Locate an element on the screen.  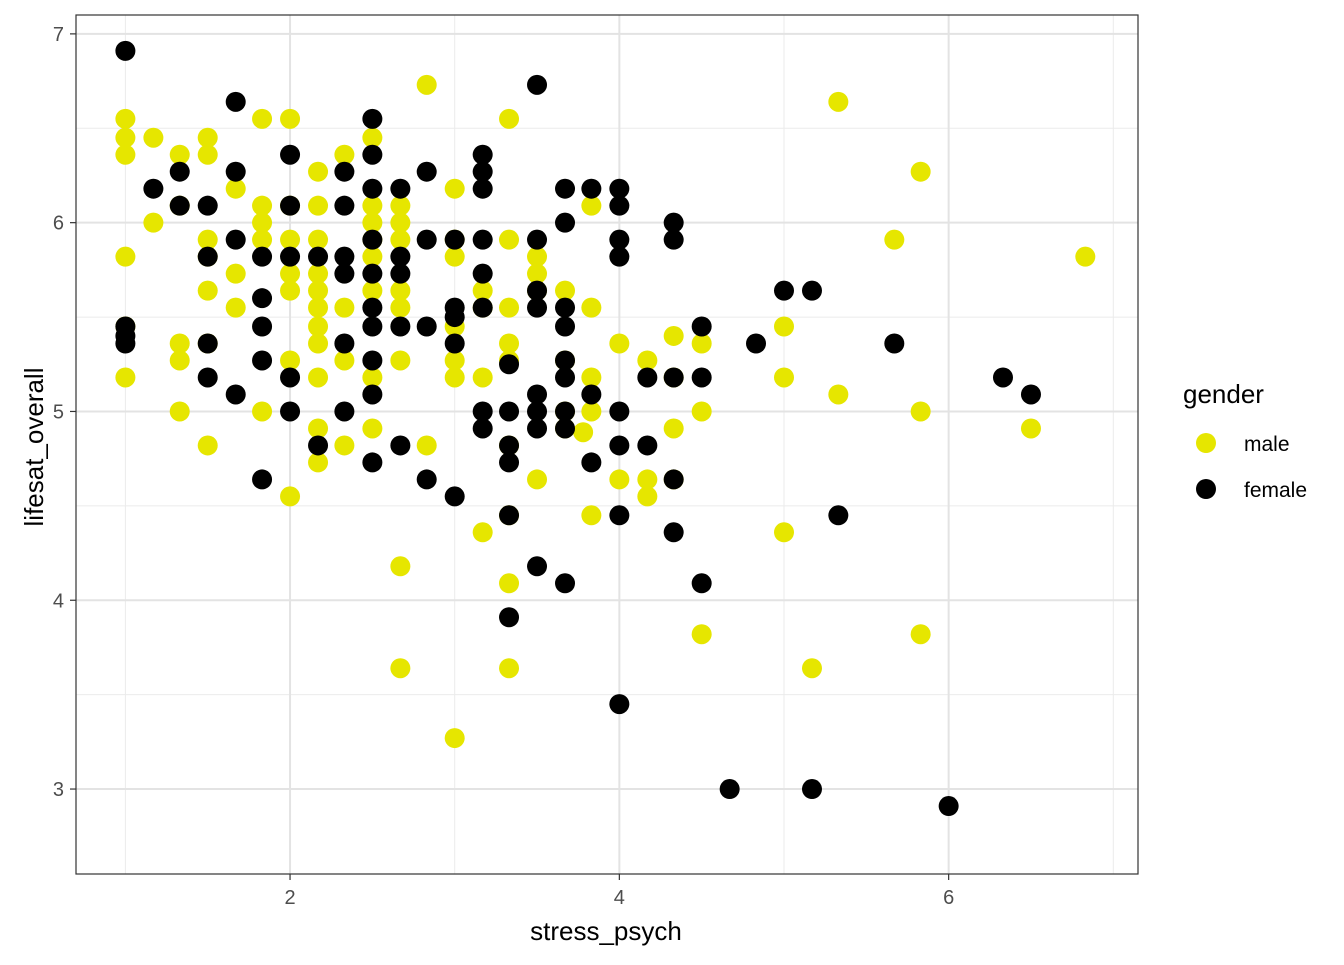
legend-label-male: male is located at coordinates (1267, 444).